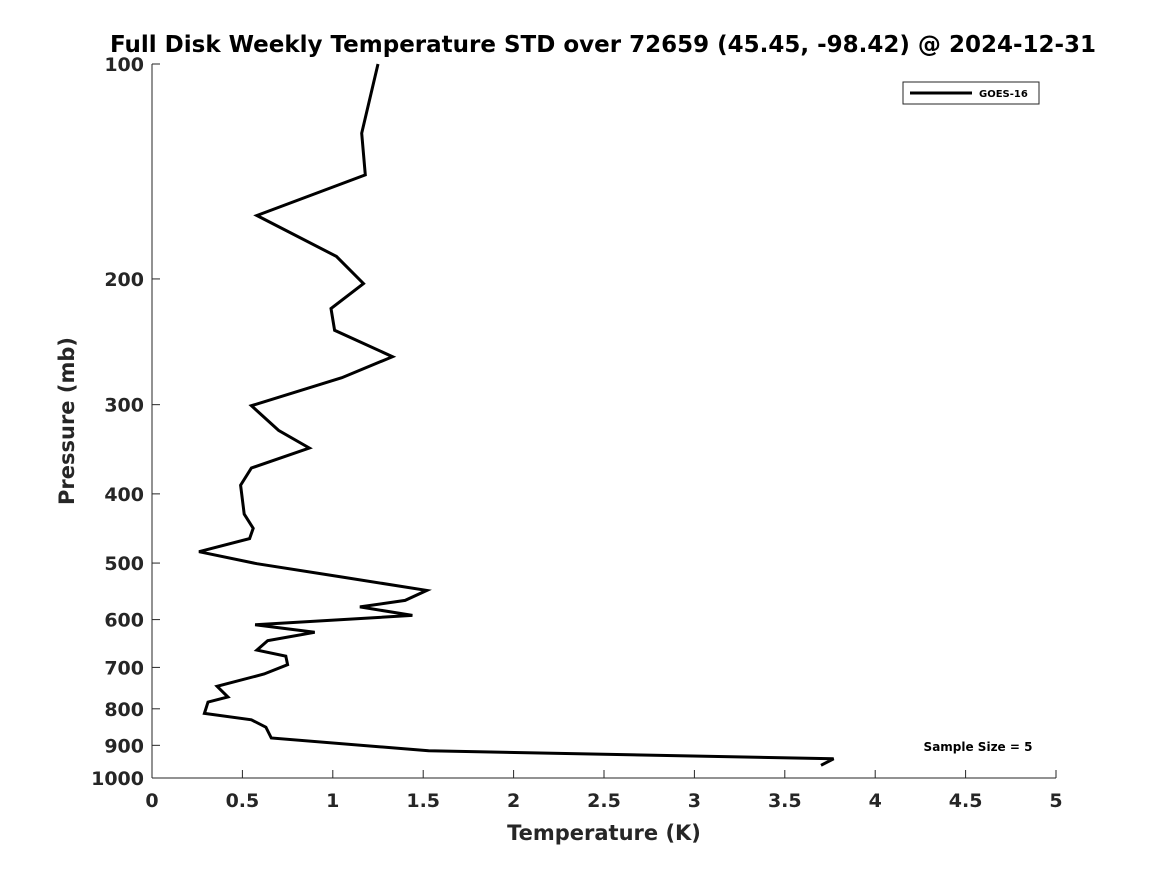 The width and height of the screenshot is (1167, 875). I want to click on y-tick-label: 1000, so click(117, 779).